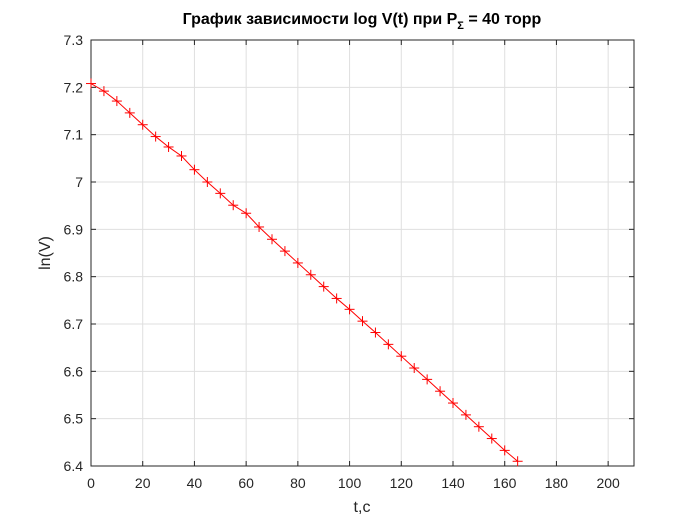 Image resolution: width=700 pixels, height=525 pixels. Describe the element at coordinates (74, 324) in the screenshot. I see `y-tick-label: 6.7` at that location.